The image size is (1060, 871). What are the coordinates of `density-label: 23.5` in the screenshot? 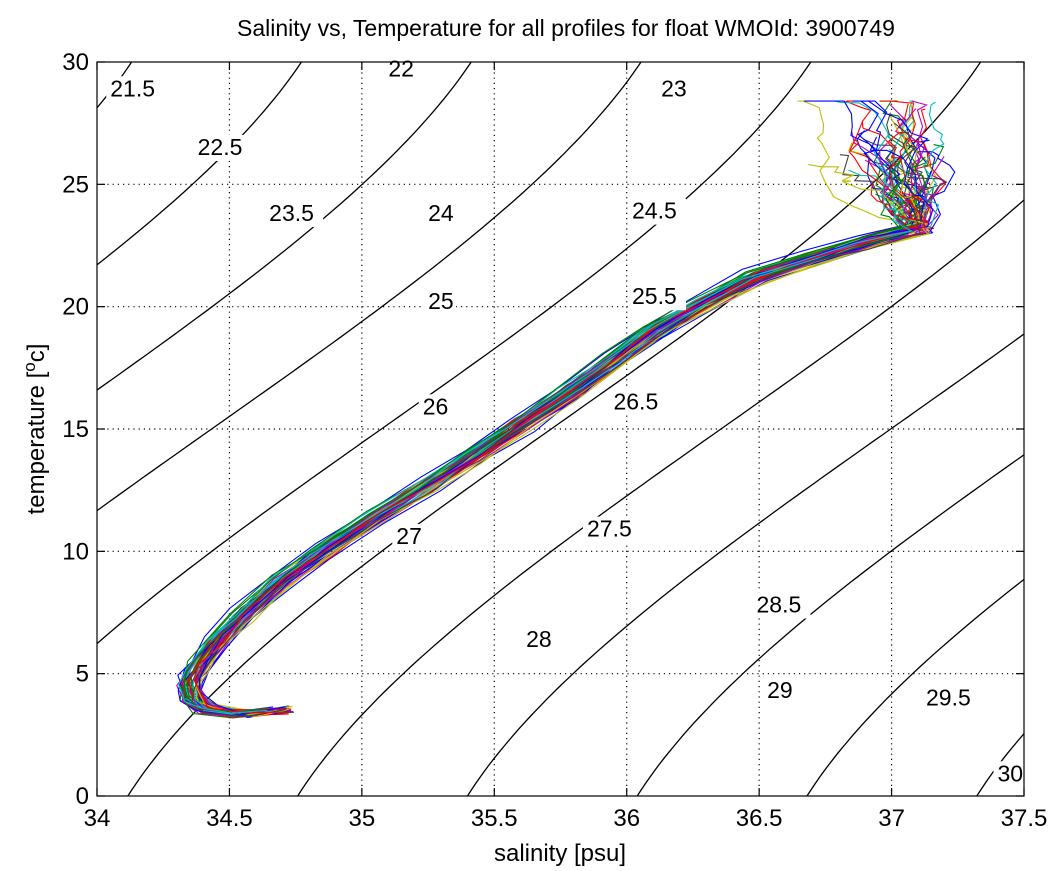 It's located at (291, 213).